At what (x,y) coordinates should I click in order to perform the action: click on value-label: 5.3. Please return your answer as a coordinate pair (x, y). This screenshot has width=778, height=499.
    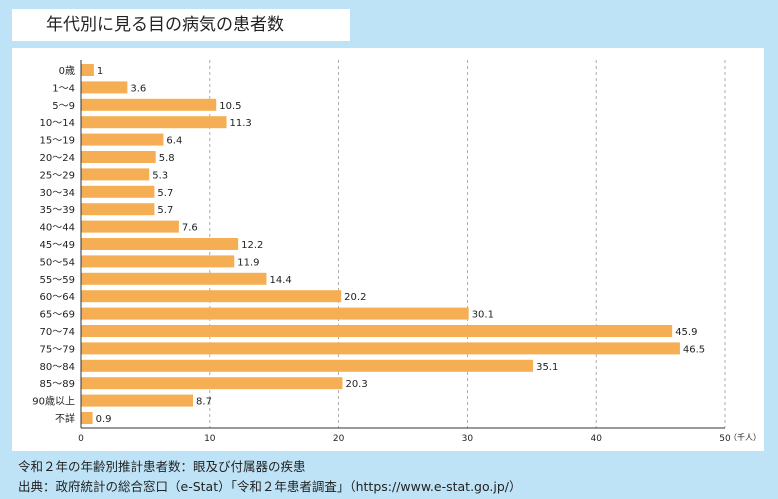
    Looking at the image, I should click on (160, 175).